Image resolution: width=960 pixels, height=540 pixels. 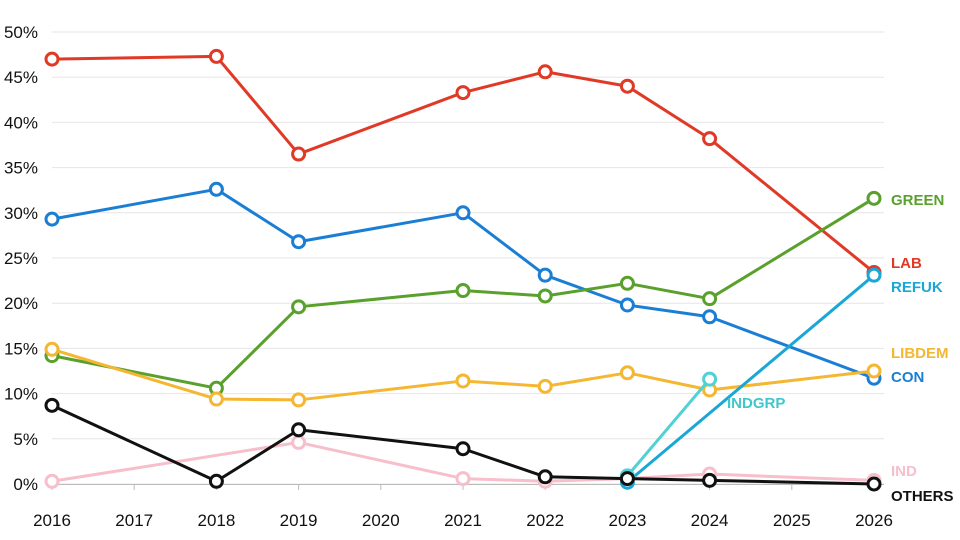 What do you see at coordinates (25, 484) in the screenshot?
I see `y-tick-label: 0%` at bounding box center [25, 484].